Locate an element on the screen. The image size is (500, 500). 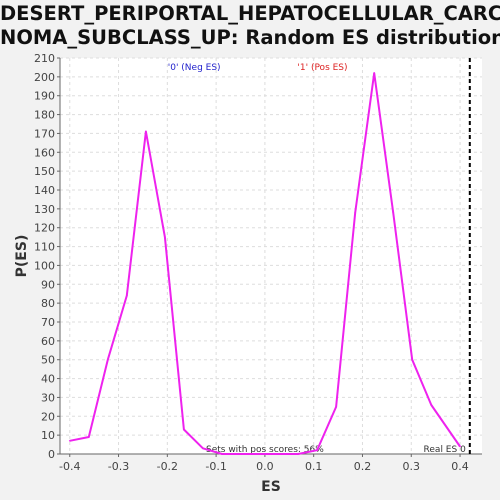
x-tick-label: -0.3 is located at coordinates (118, 466).